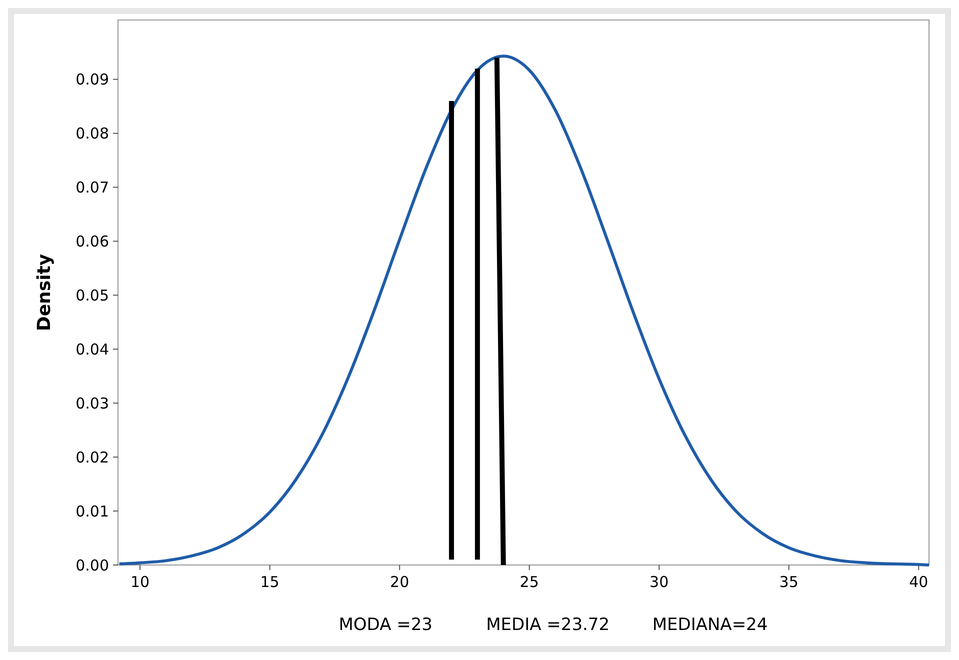  Describe the element at coordinates (659, 582) in the screenshot. I see `x-tick-label: 30` at that location.